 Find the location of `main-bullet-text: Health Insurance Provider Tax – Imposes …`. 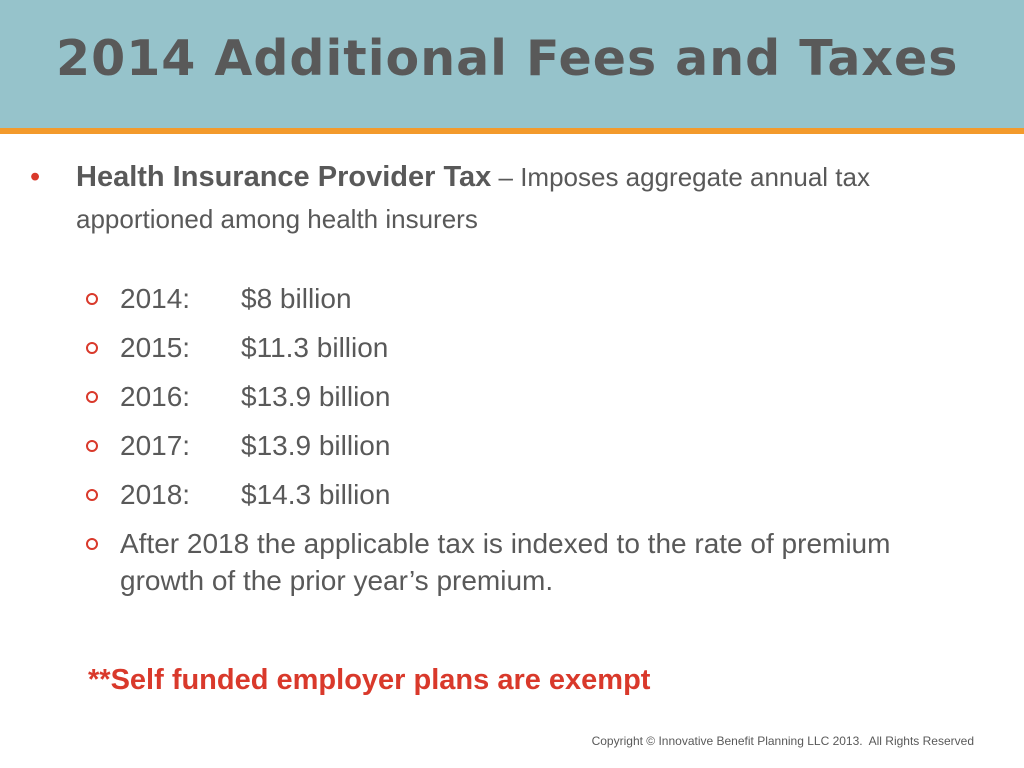

main-bullet-text: Health Insurance Provider Tax – Imposes … is located at coordinates (523, 198).